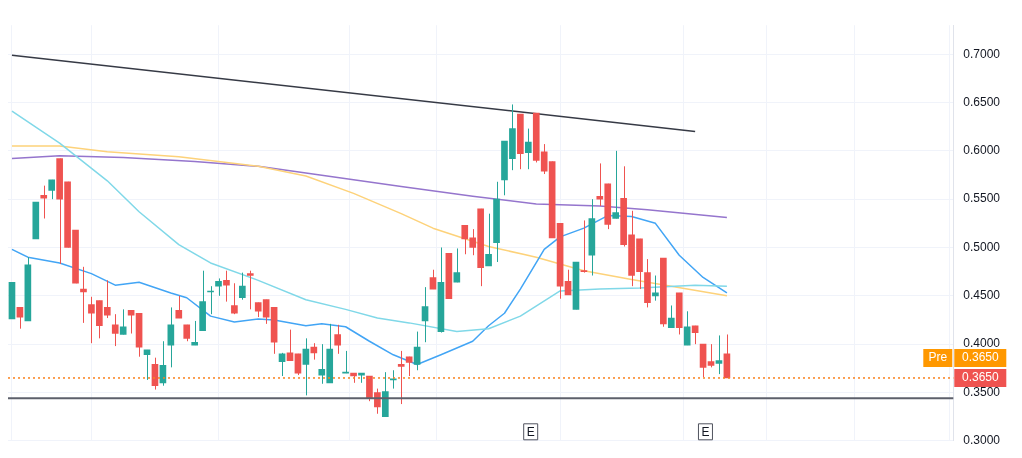 The image size is (1022, 458). What do you see at coordinates (938, 357) in the screenshot?
I see `annotation: Pre` at bounding box center [938, 357].